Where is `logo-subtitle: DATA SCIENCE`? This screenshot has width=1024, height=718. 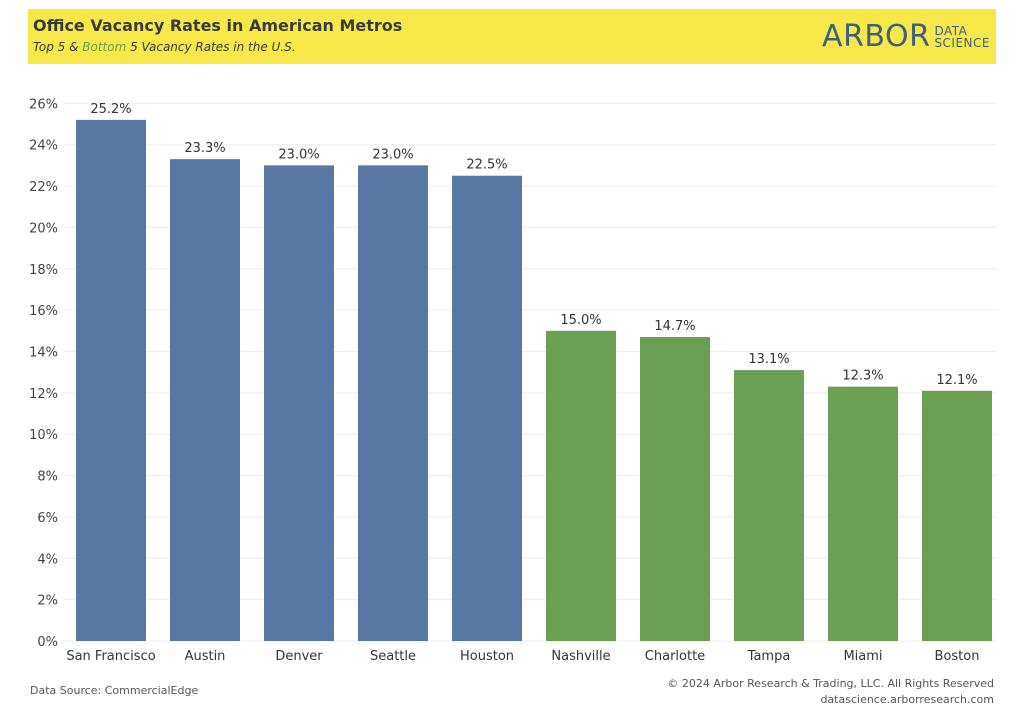 logo-subtitle: DATA SCIENCE is located at coordinates (962, 37).